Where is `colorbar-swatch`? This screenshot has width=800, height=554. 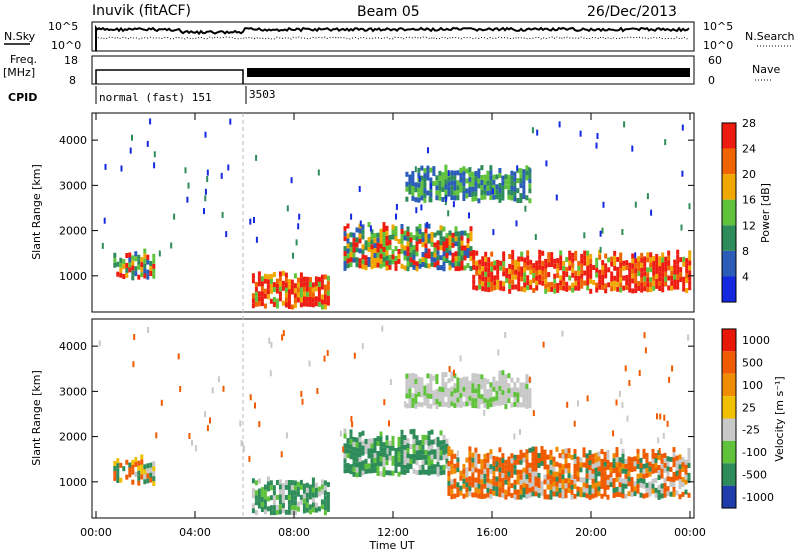 colorbar-swatch is located at coordinates (729, 212).